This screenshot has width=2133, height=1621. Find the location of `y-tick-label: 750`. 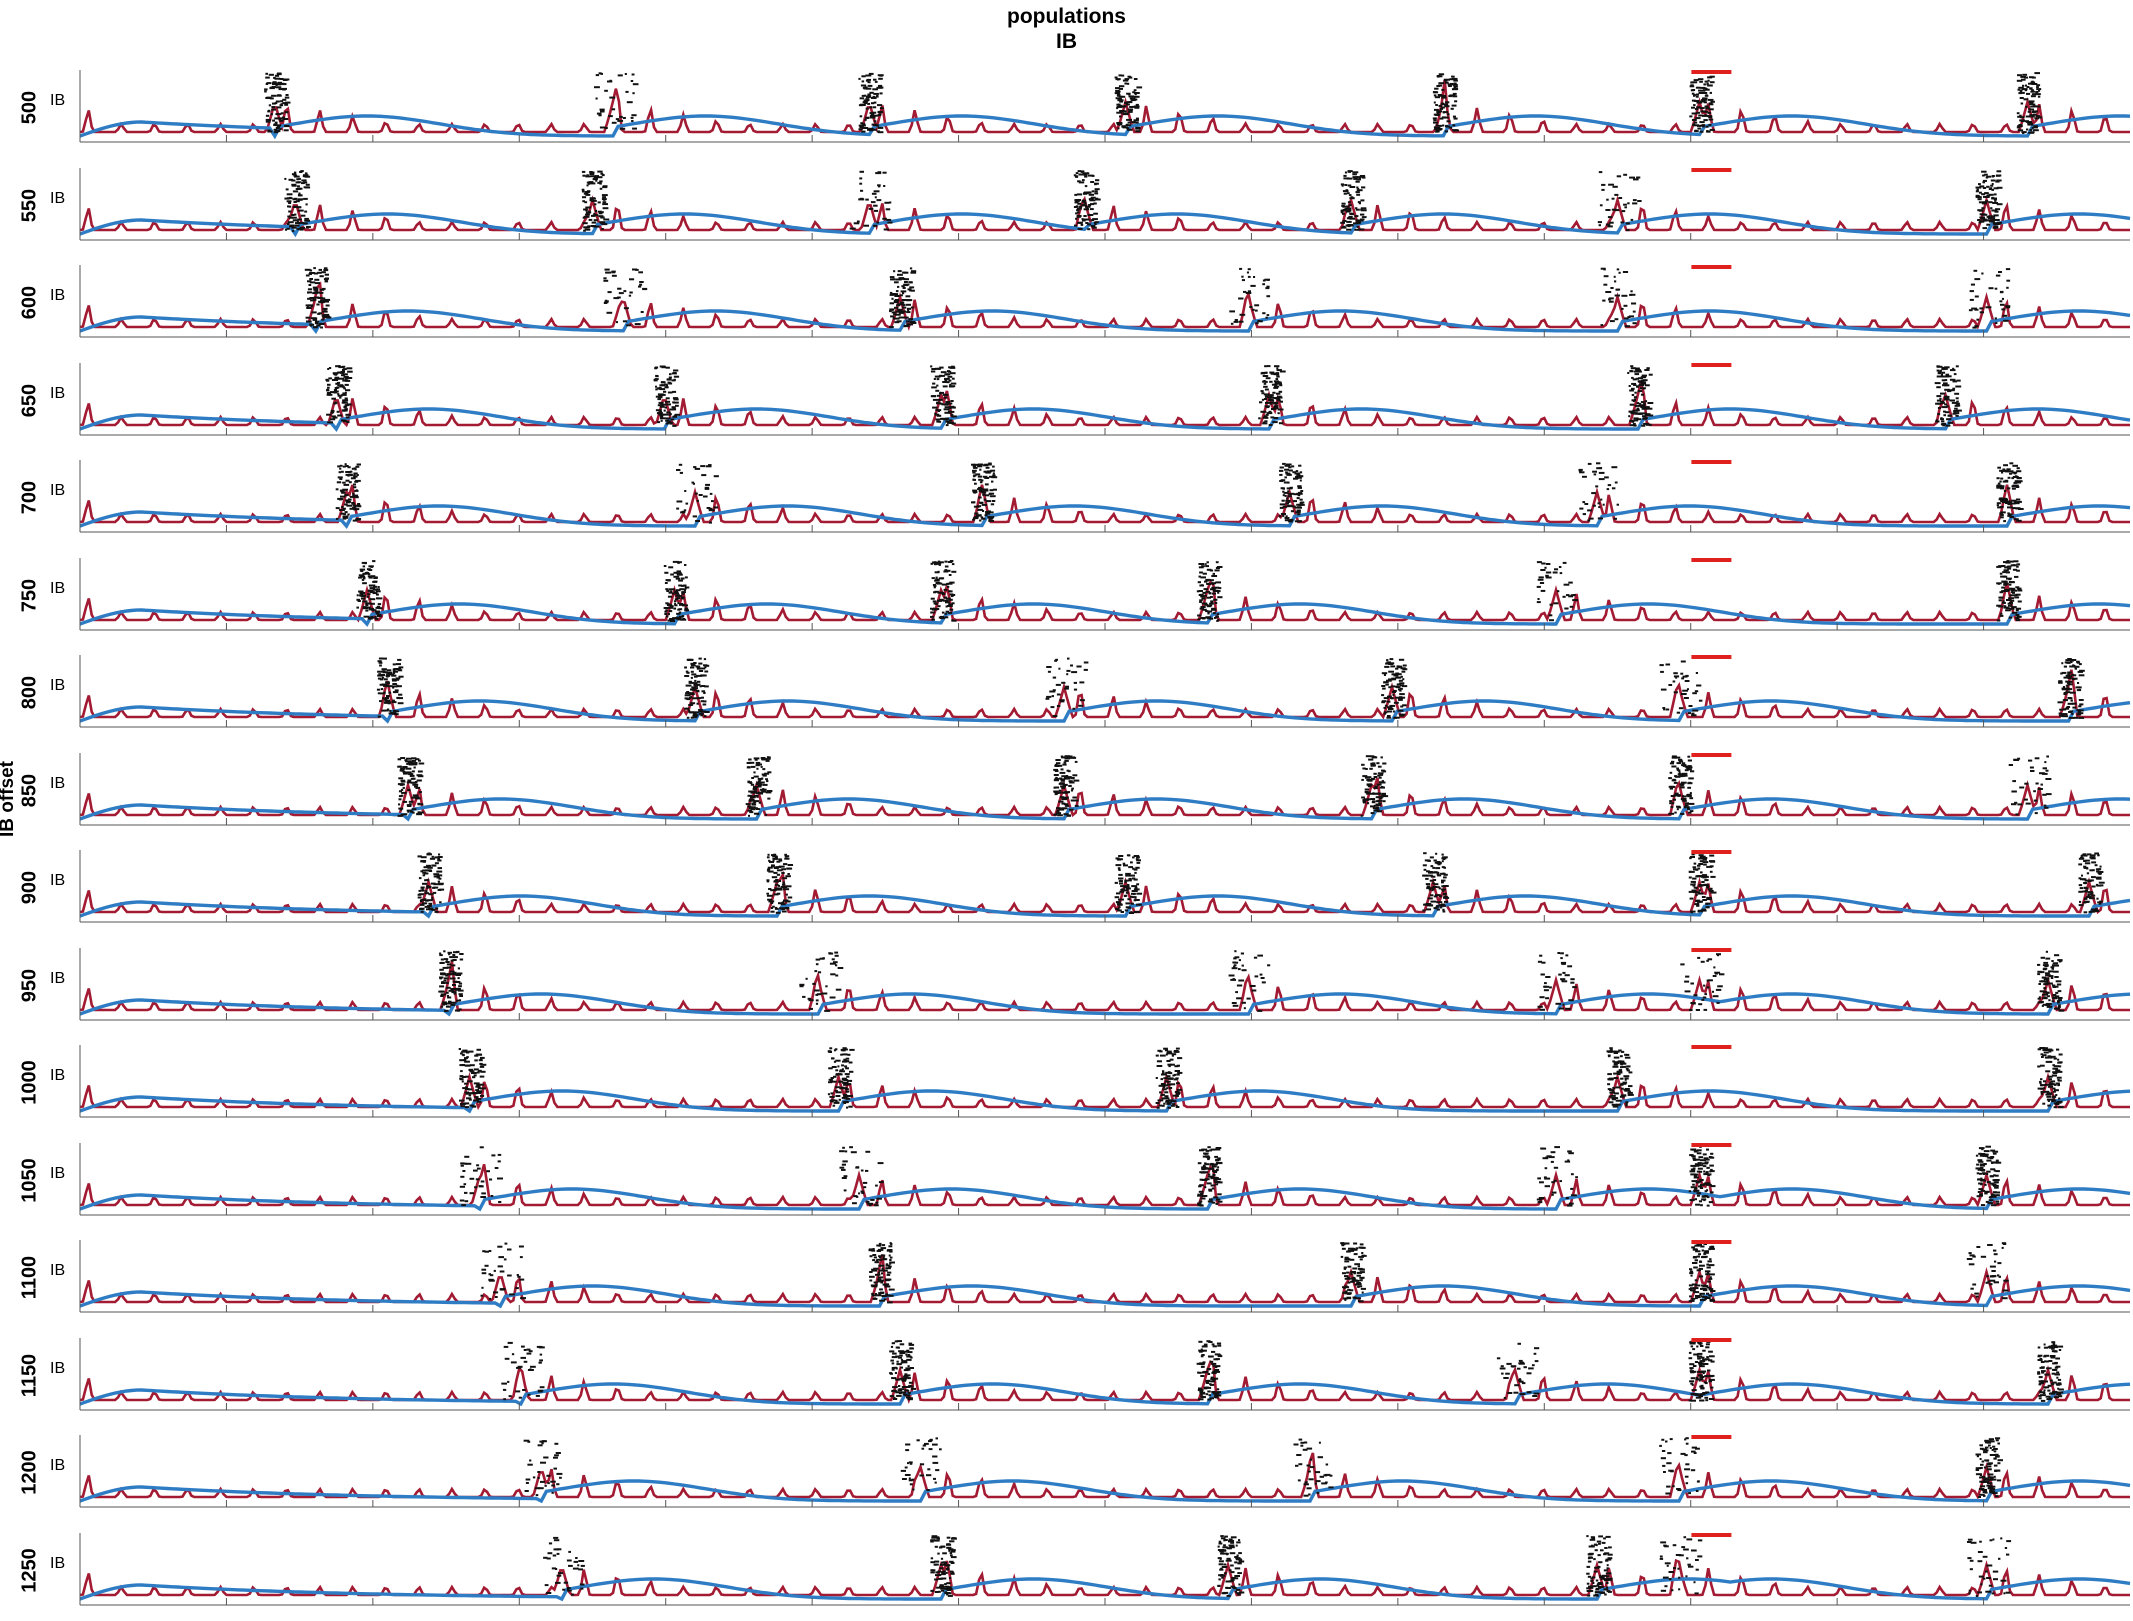

y-tick-label: 750 is located at coordinates (30, 596).